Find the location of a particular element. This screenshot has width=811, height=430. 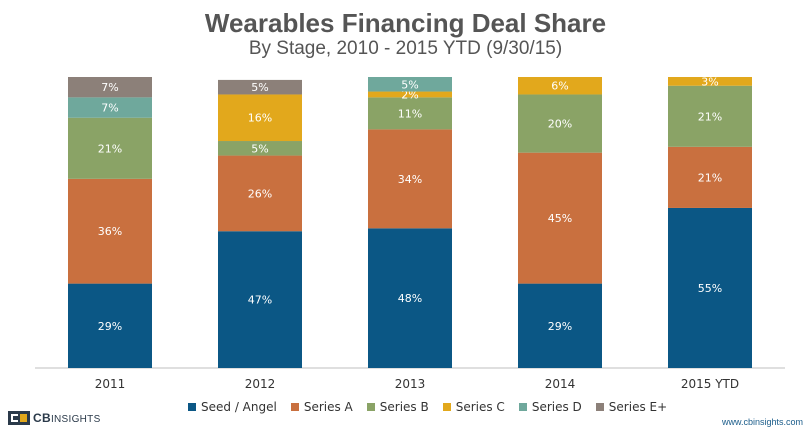

data-label: 11% is located at coordinates (410, 113).